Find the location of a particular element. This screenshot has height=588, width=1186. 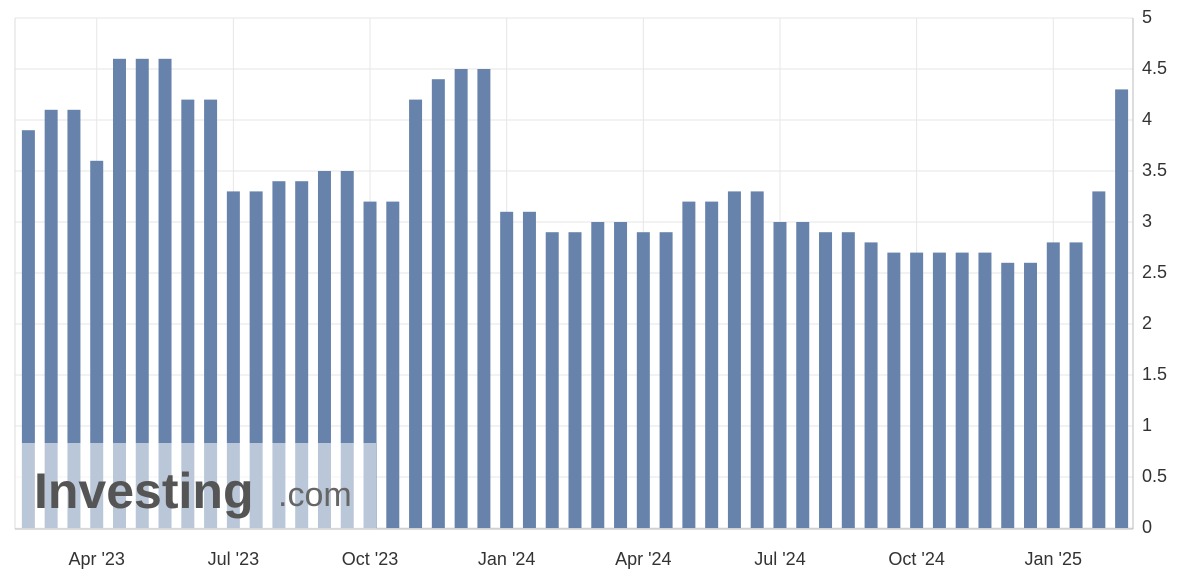

x-tick-label: Apr '23 is located at coordinates (96, 559).